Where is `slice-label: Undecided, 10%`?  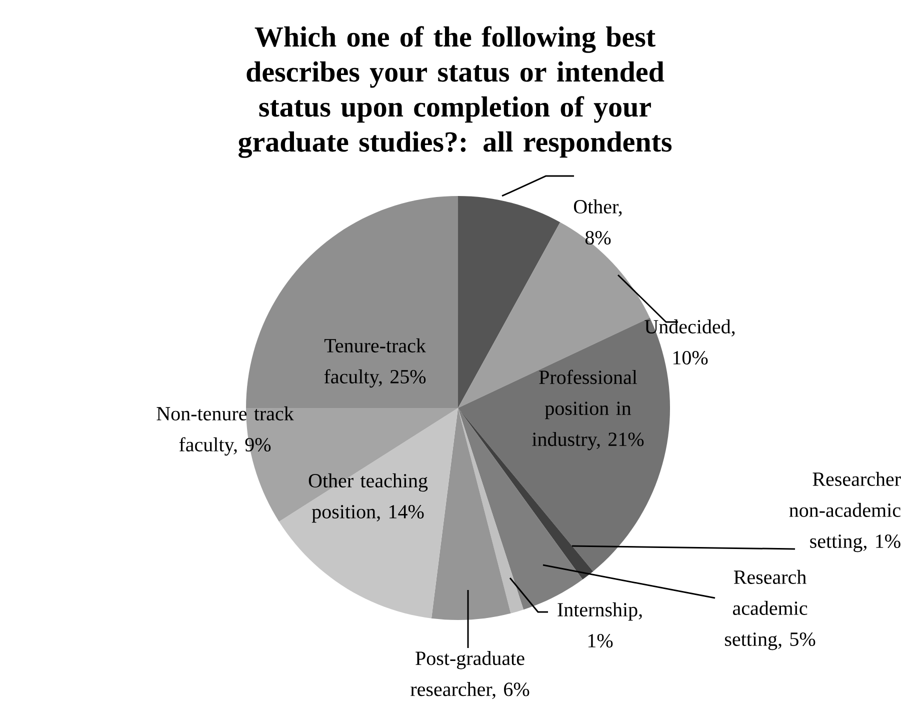 slice-label: Undecided, 10% is located at coordinates (689, 342).